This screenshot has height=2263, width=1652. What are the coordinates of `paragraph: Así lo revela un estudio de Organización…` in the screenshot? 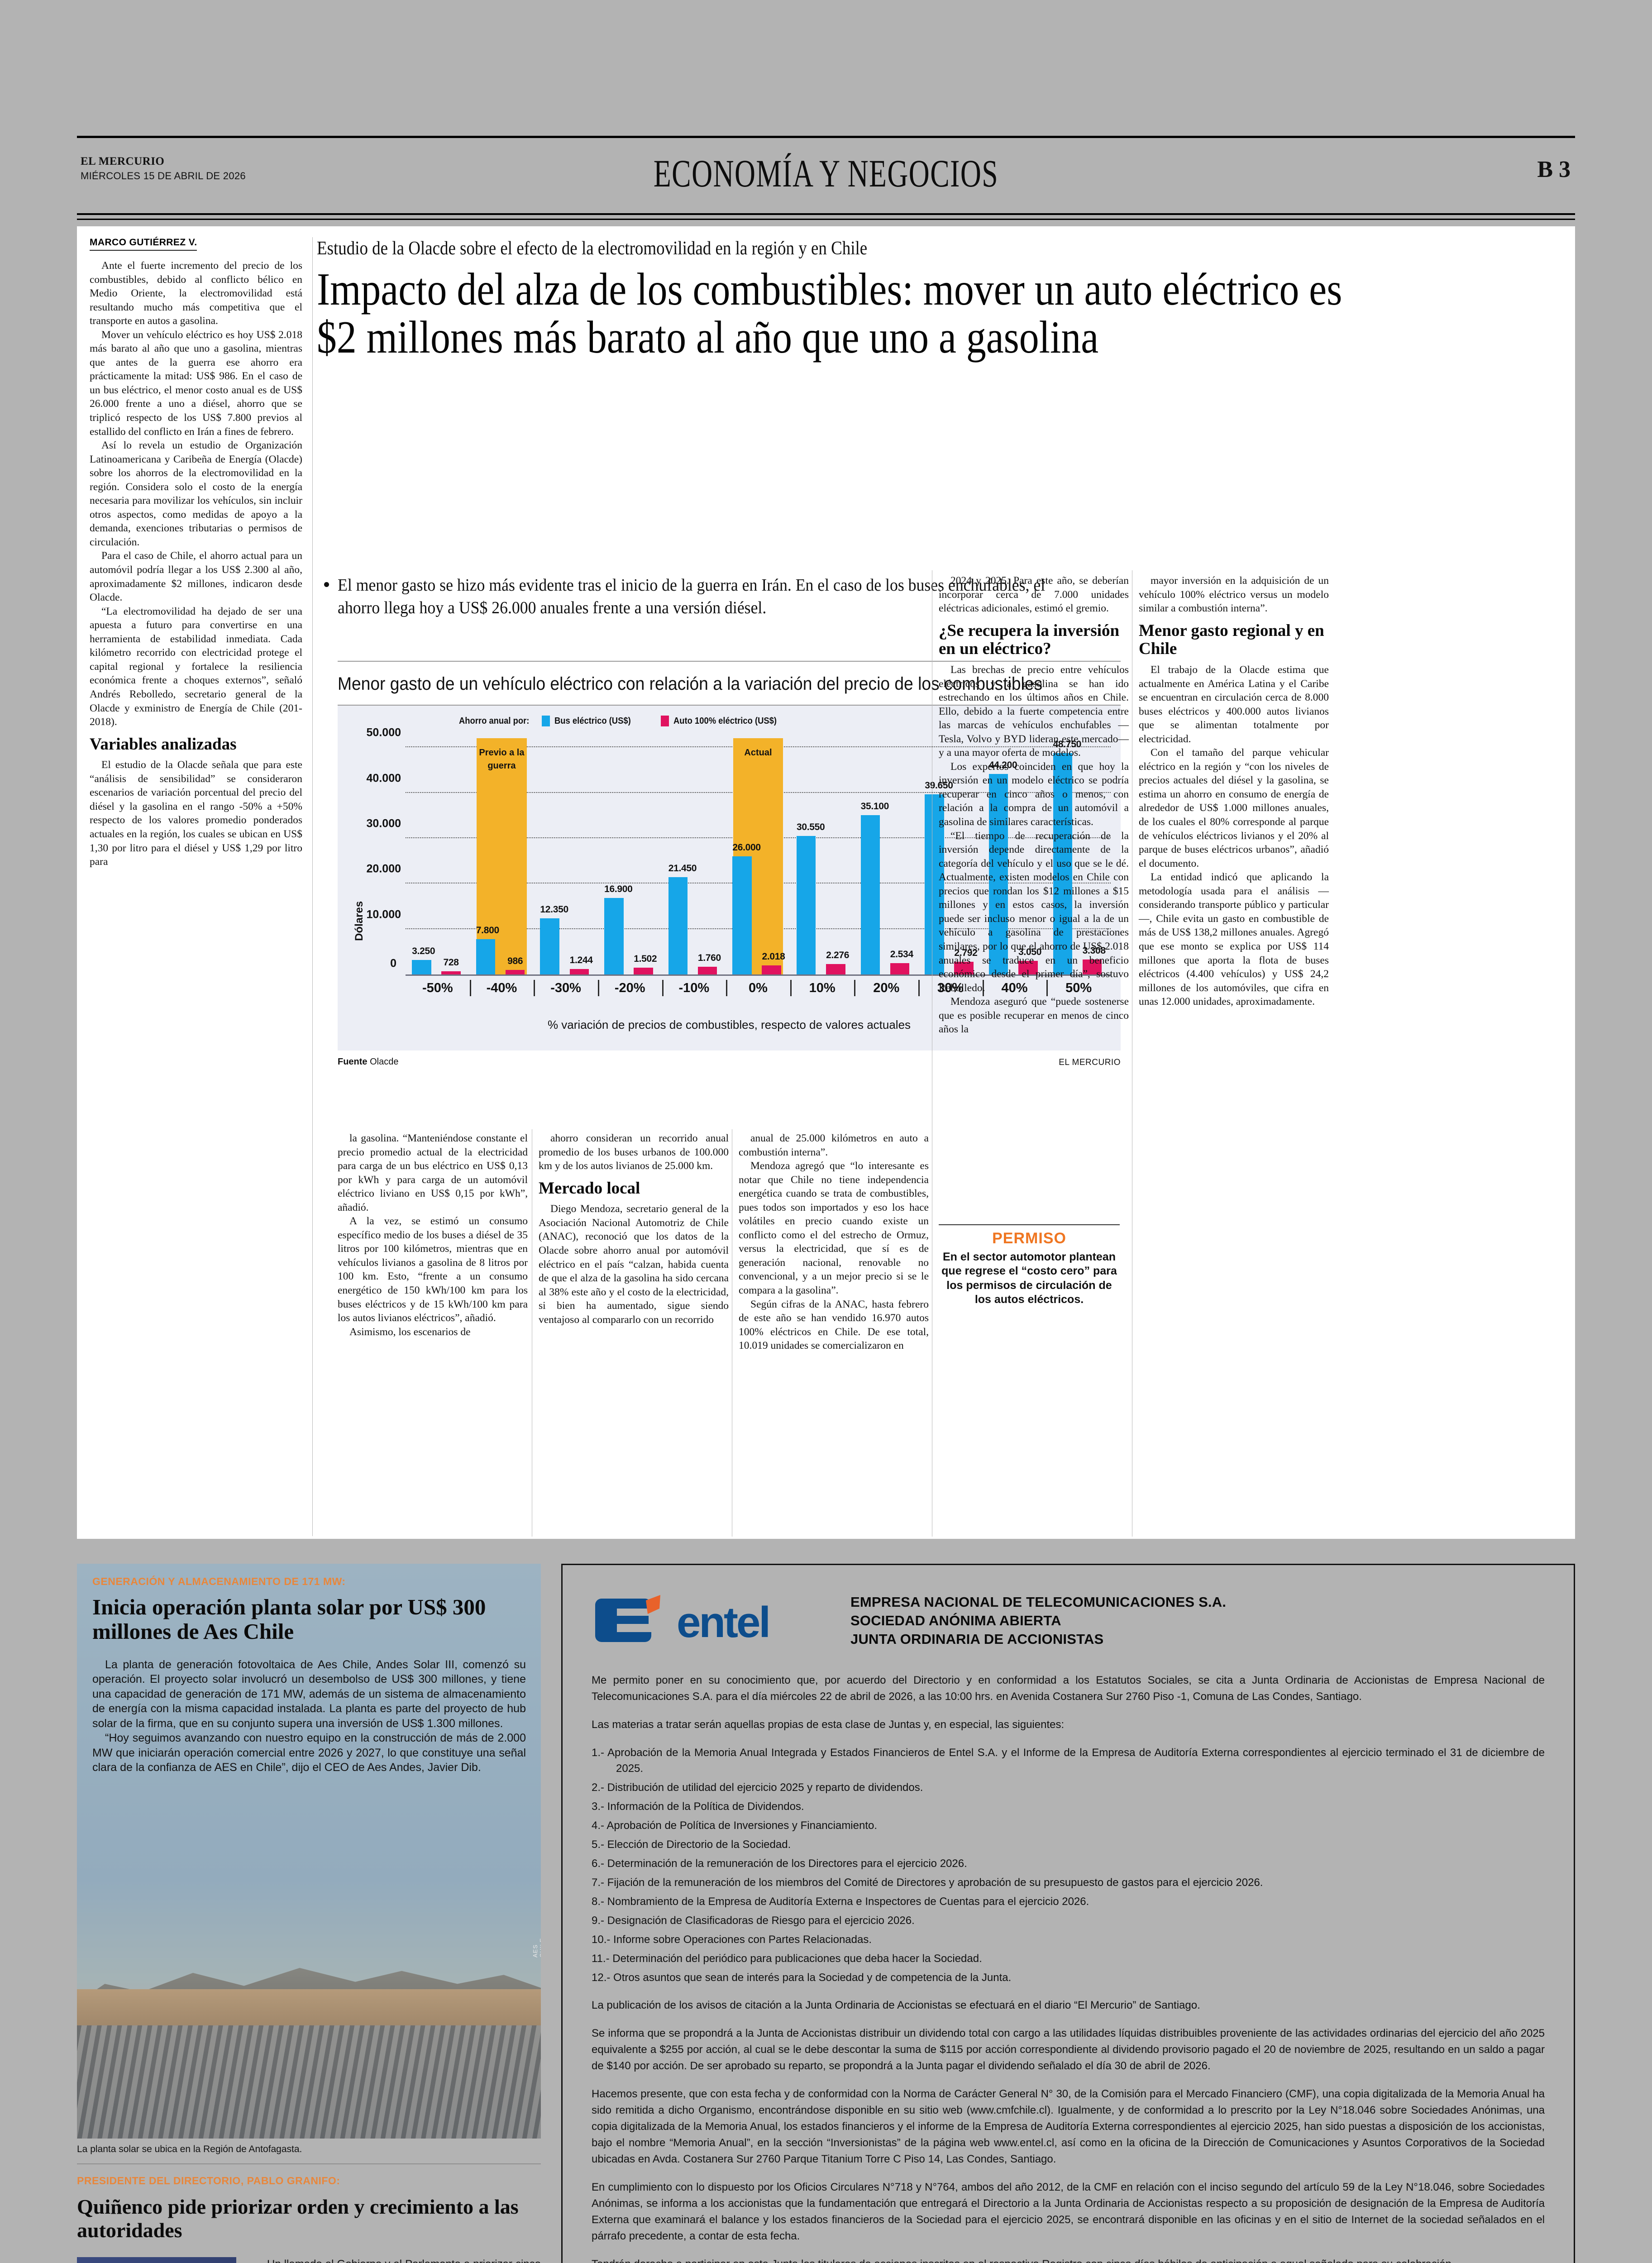 It's located at (196, 493).